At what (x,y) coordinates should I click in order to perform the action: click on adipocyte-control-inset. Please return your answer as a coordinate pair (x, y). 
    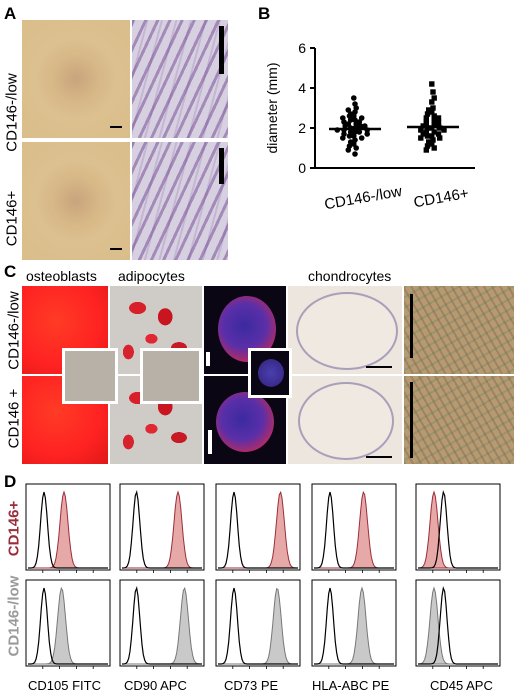
    Looking at the image, I should click on (171, 376).